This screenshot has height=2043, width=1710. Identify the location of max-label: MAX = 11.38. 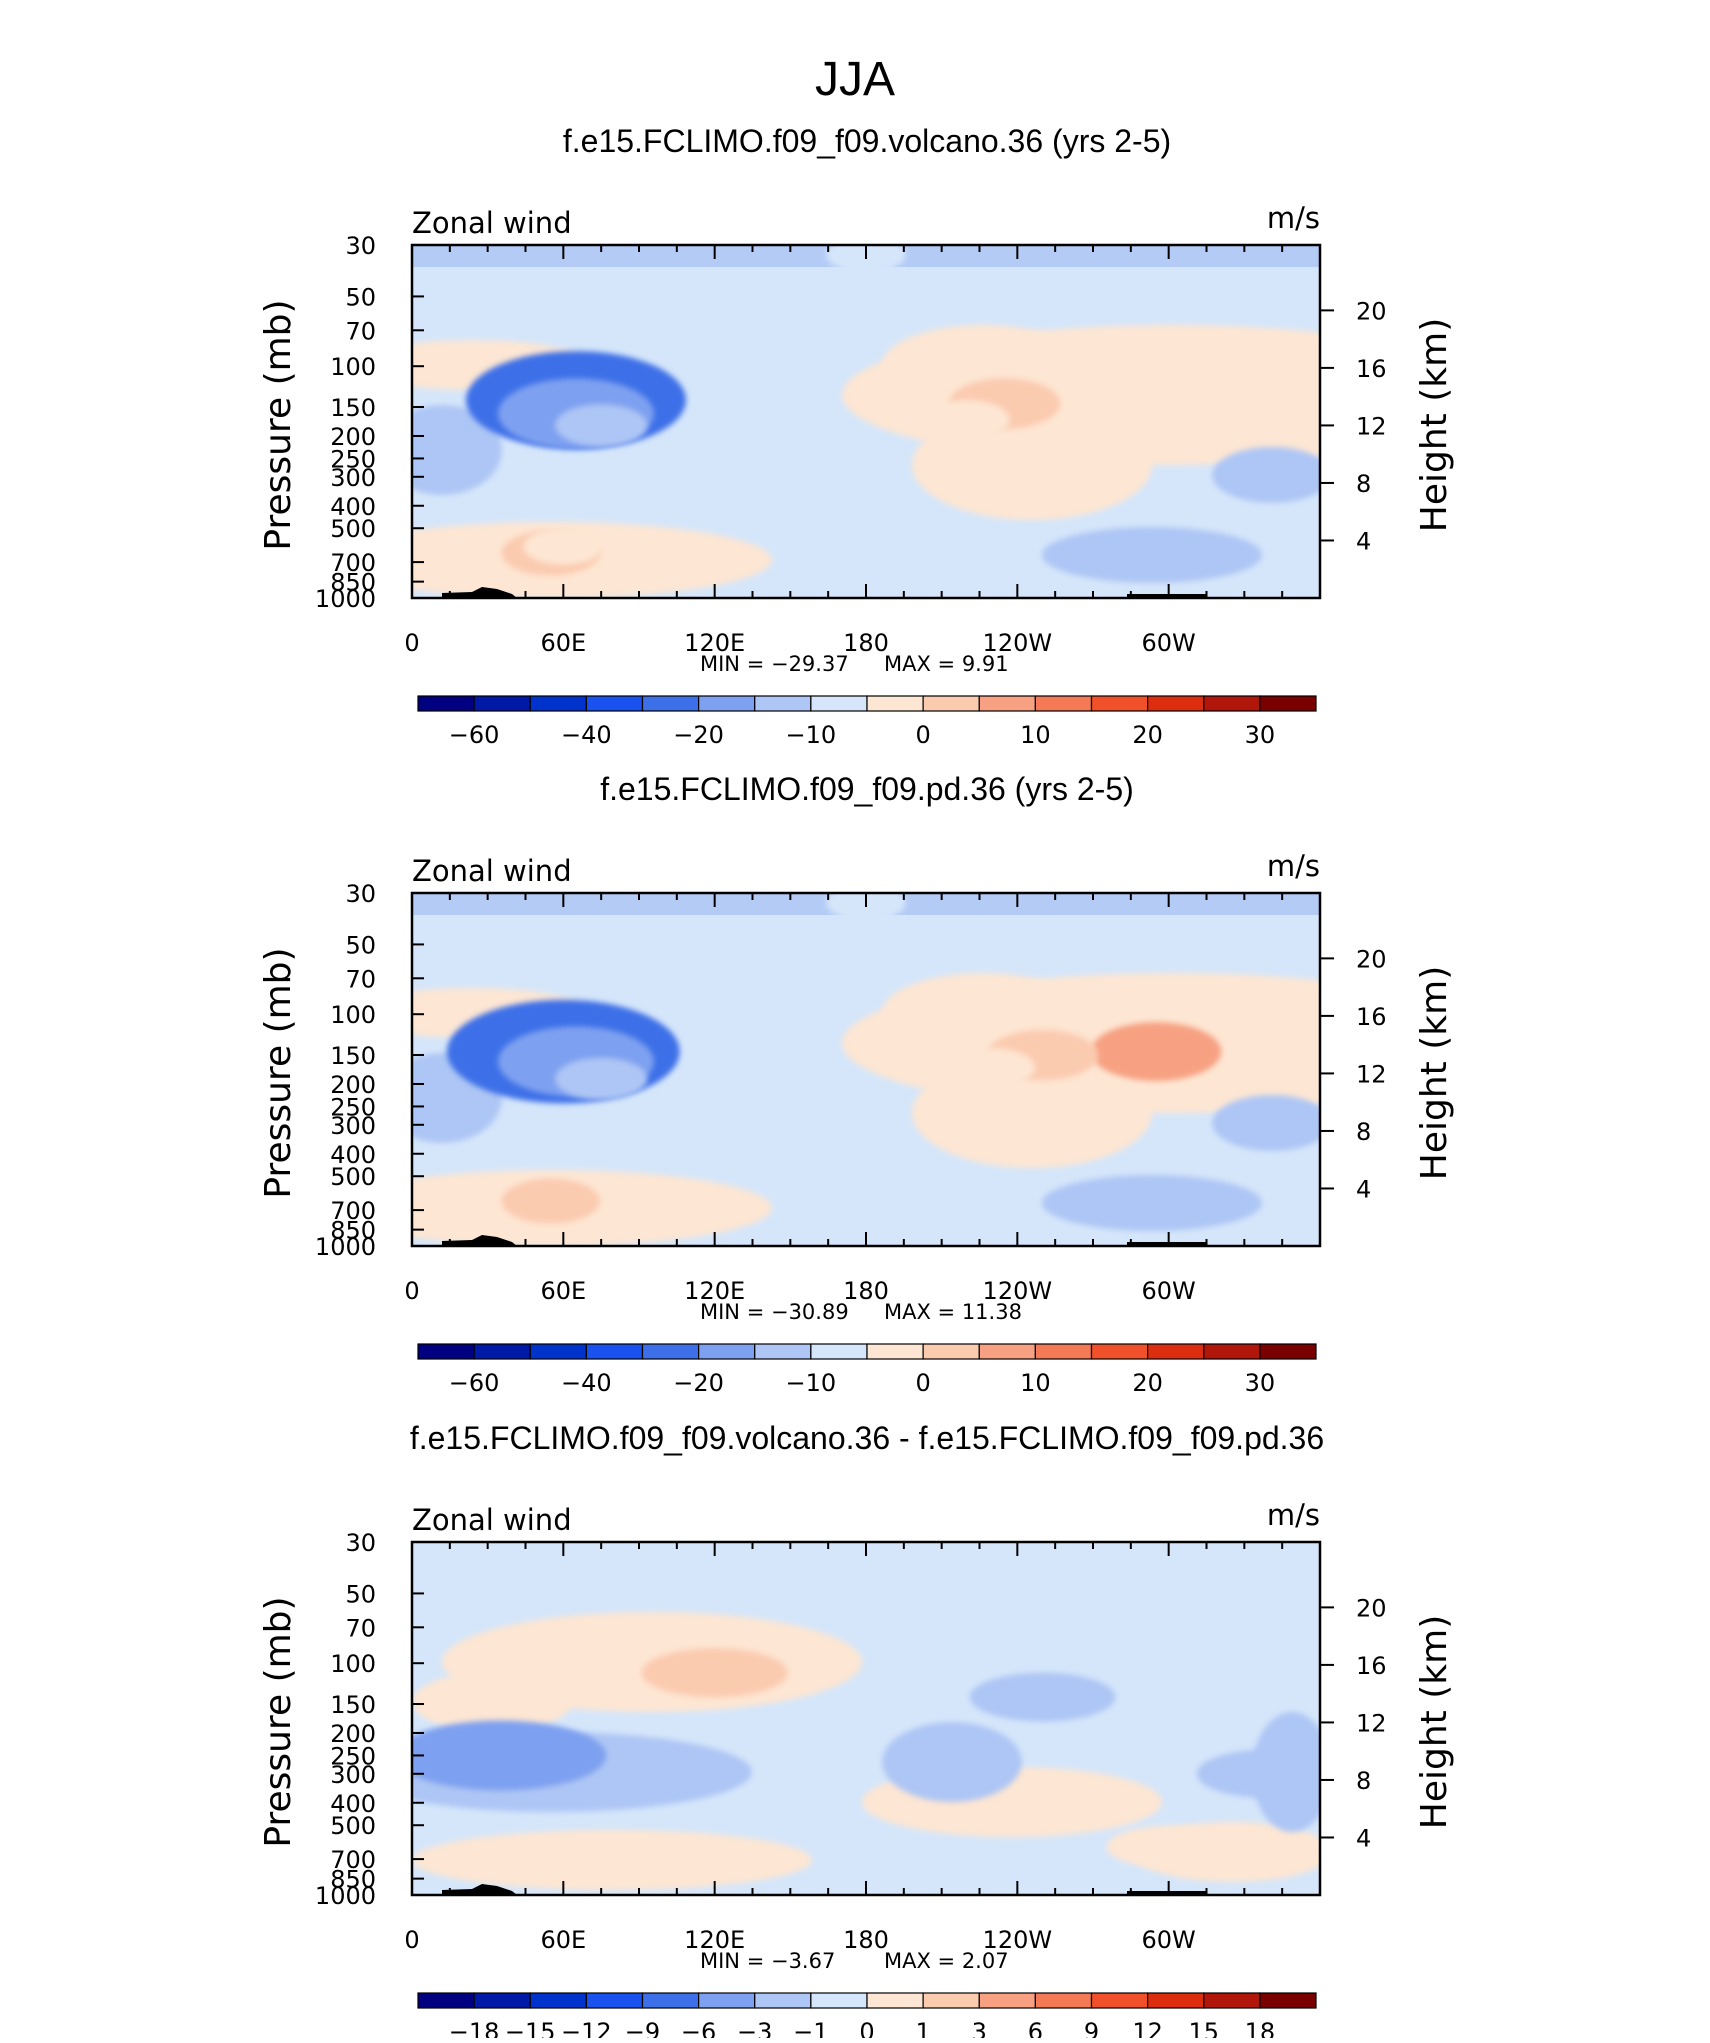
(953, 1312).